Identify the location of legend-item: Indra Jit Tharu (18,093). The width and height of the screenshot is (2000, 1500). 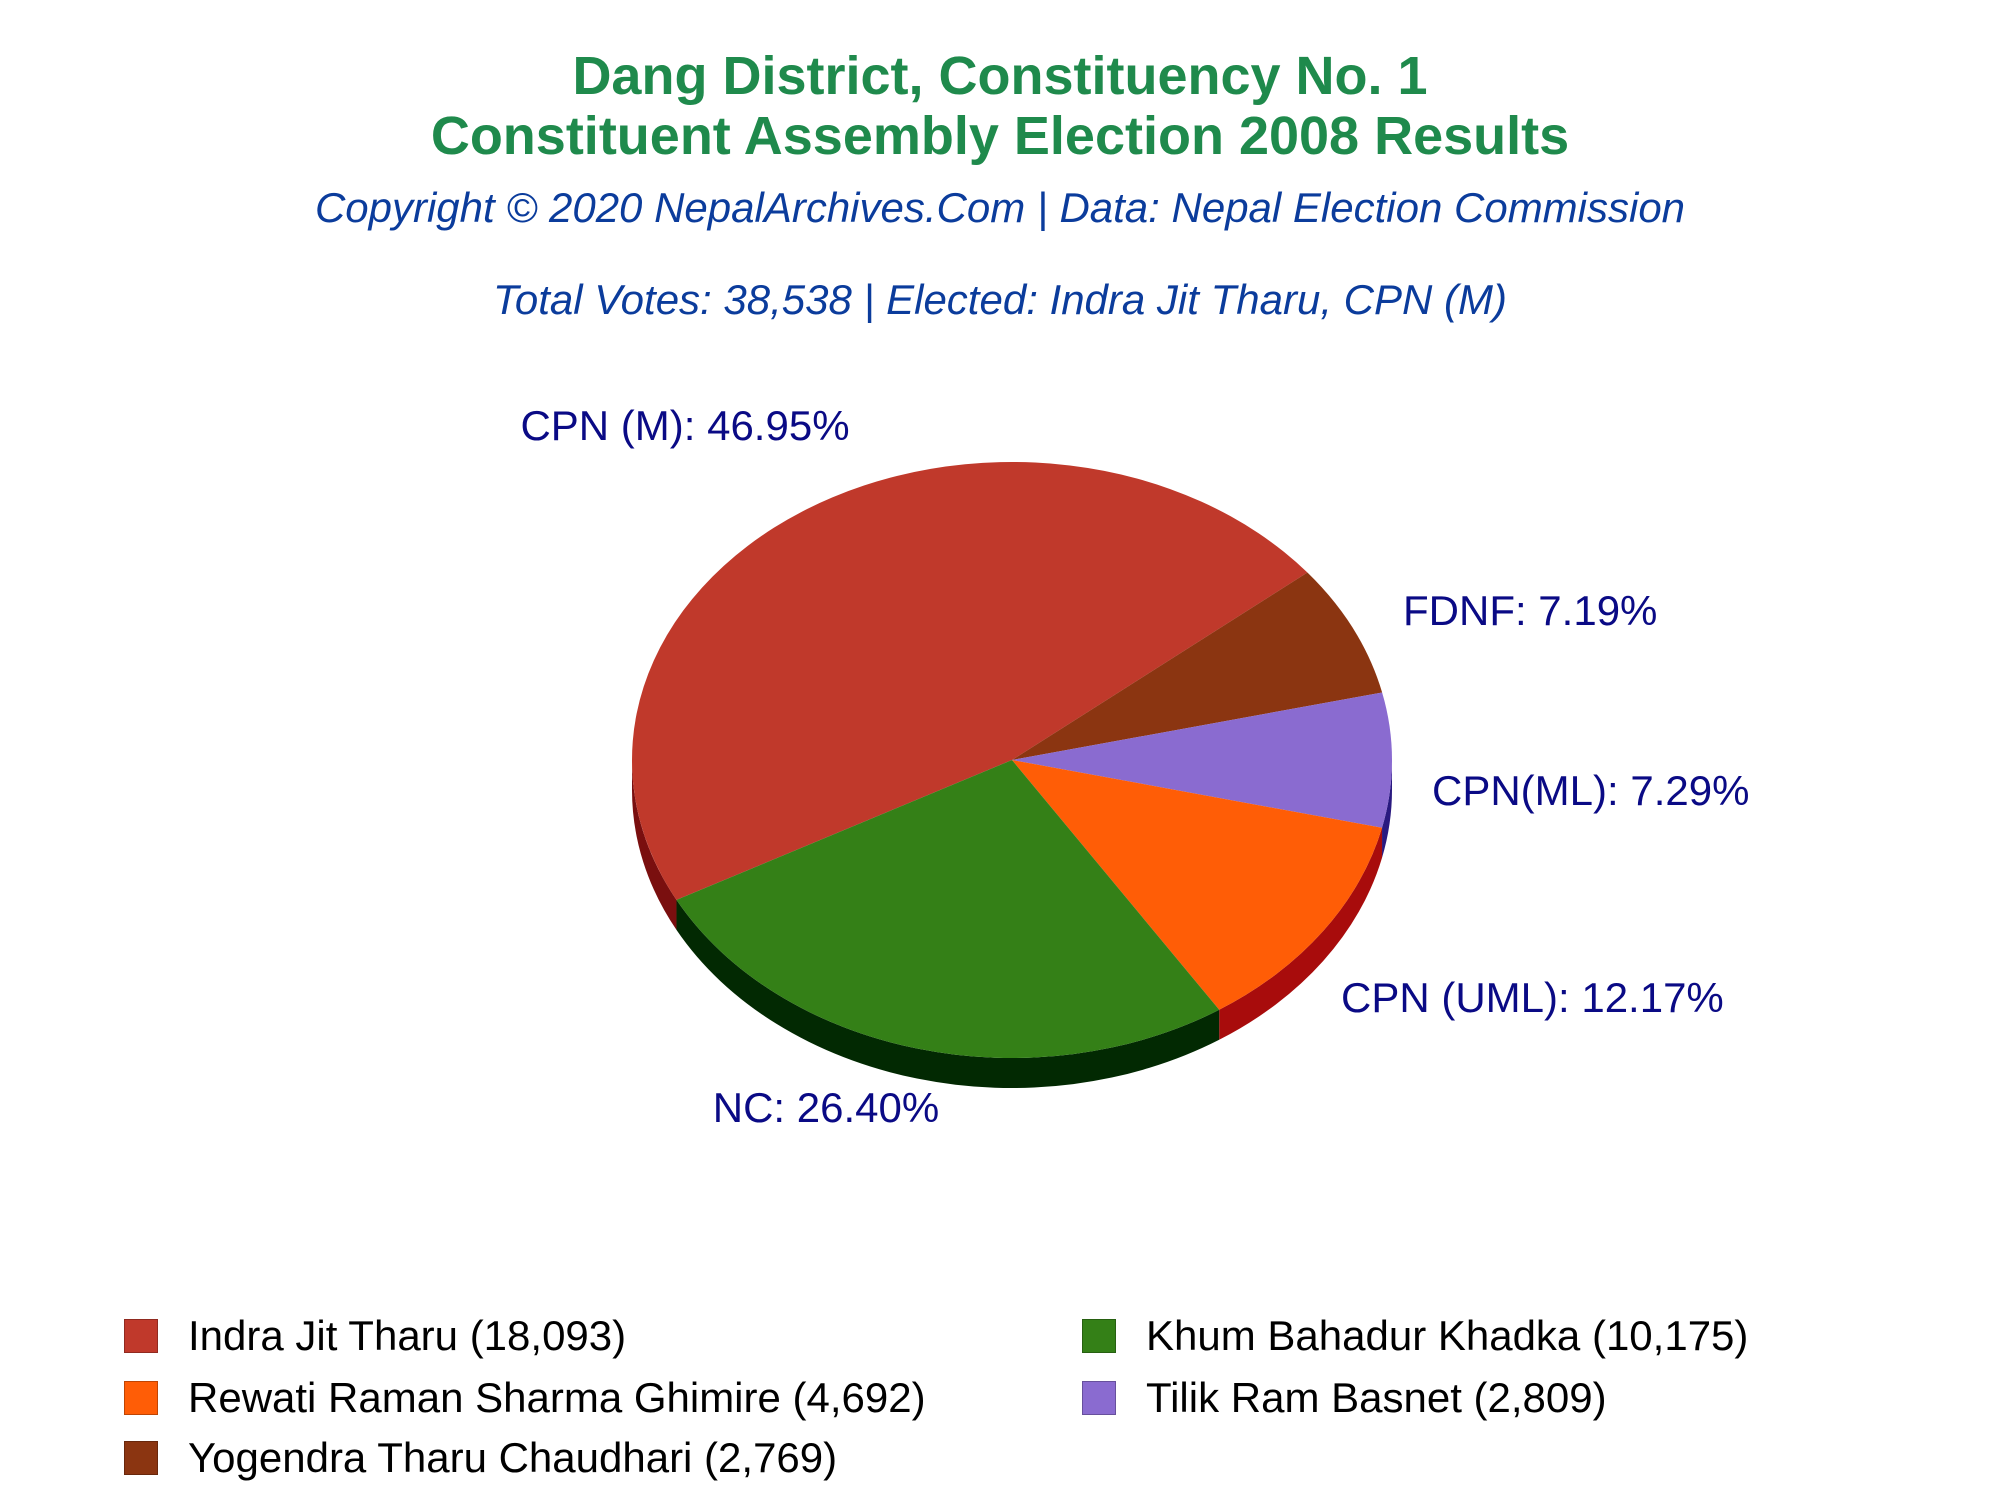
(375, 1336).